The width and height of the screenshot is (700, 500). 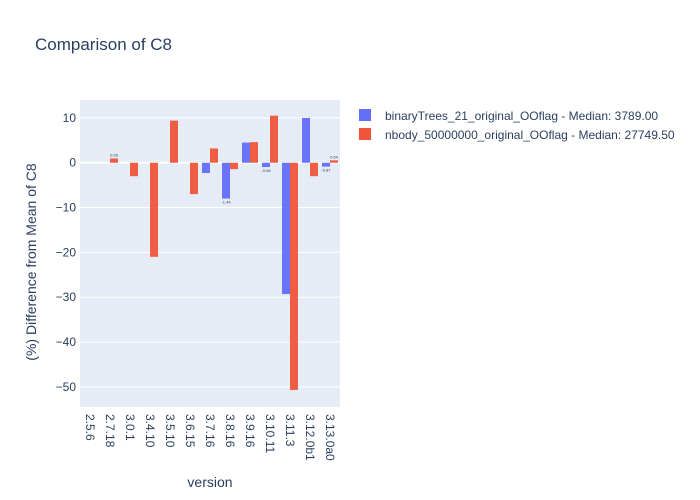 What do you see at coordinates (31, 262) in the screenshot?
I see `y-axis-title: (%) Difference from Mean of C8` at bounding box center [31, 262].